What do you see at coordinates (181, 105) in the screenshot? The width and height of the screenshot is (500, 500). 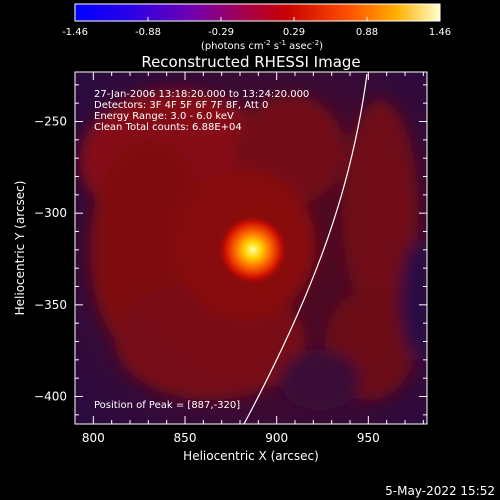 I see `info-detectors: Detectors: 3F 4F 5F 6F 7F 8F, Att 0` at bounding box center [181, 105].